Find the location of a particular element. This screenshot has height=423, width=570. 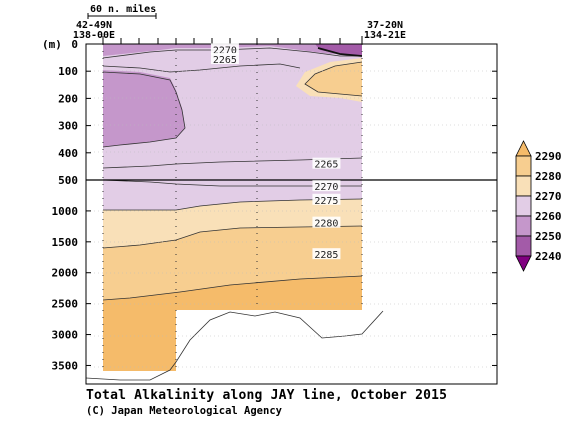

right-lon-label: 134-21E is located at coordinates (385, 35).